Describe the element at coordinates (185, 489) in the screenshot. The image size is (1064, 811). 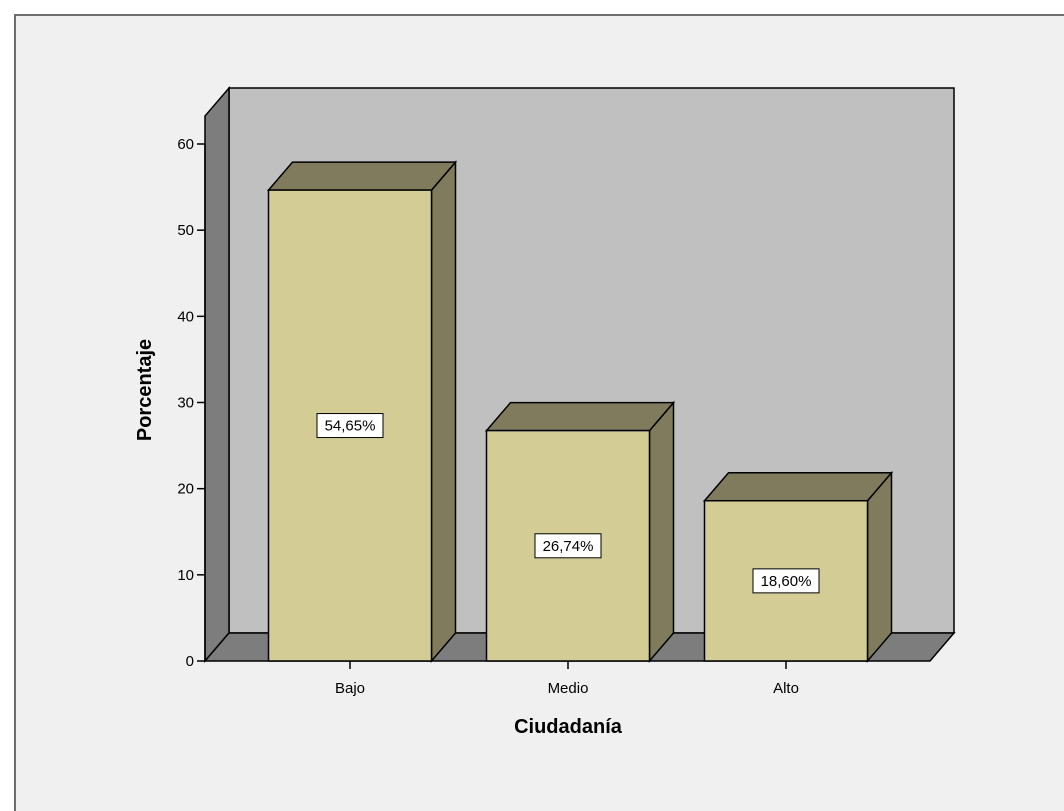
I see `y-tick-label: 20` at that location.